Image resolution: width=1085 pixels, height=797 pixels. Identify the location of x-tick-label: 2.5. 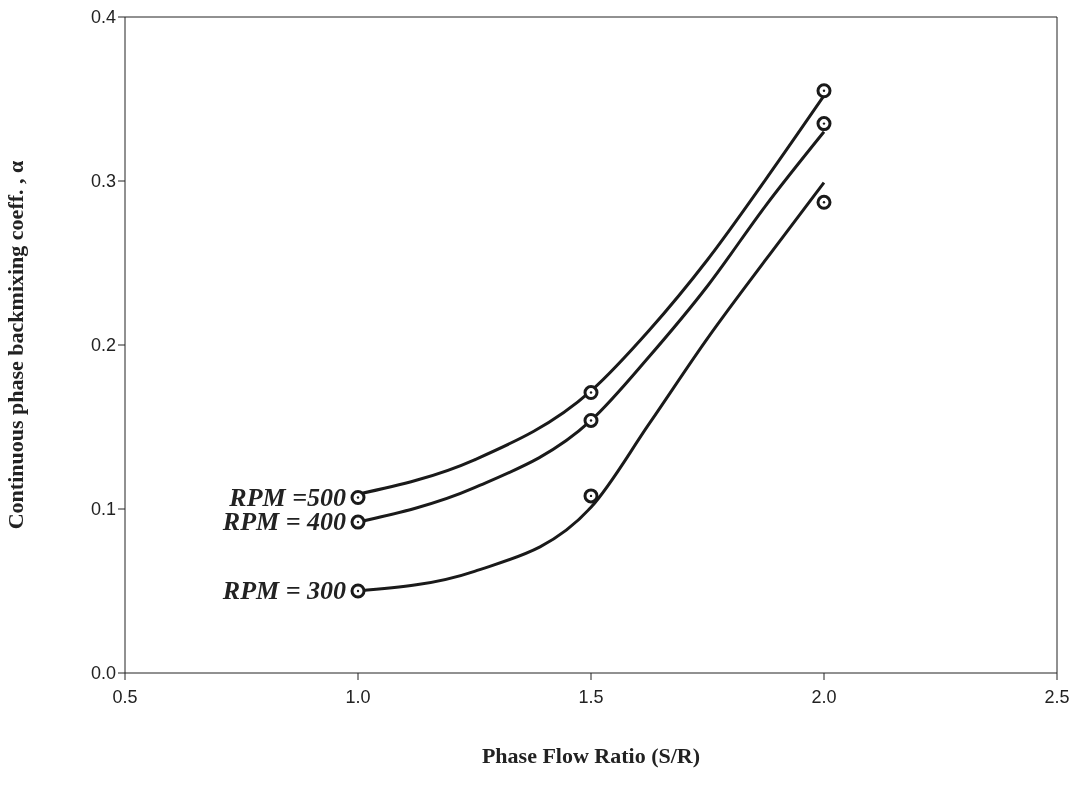
(1057, 696).